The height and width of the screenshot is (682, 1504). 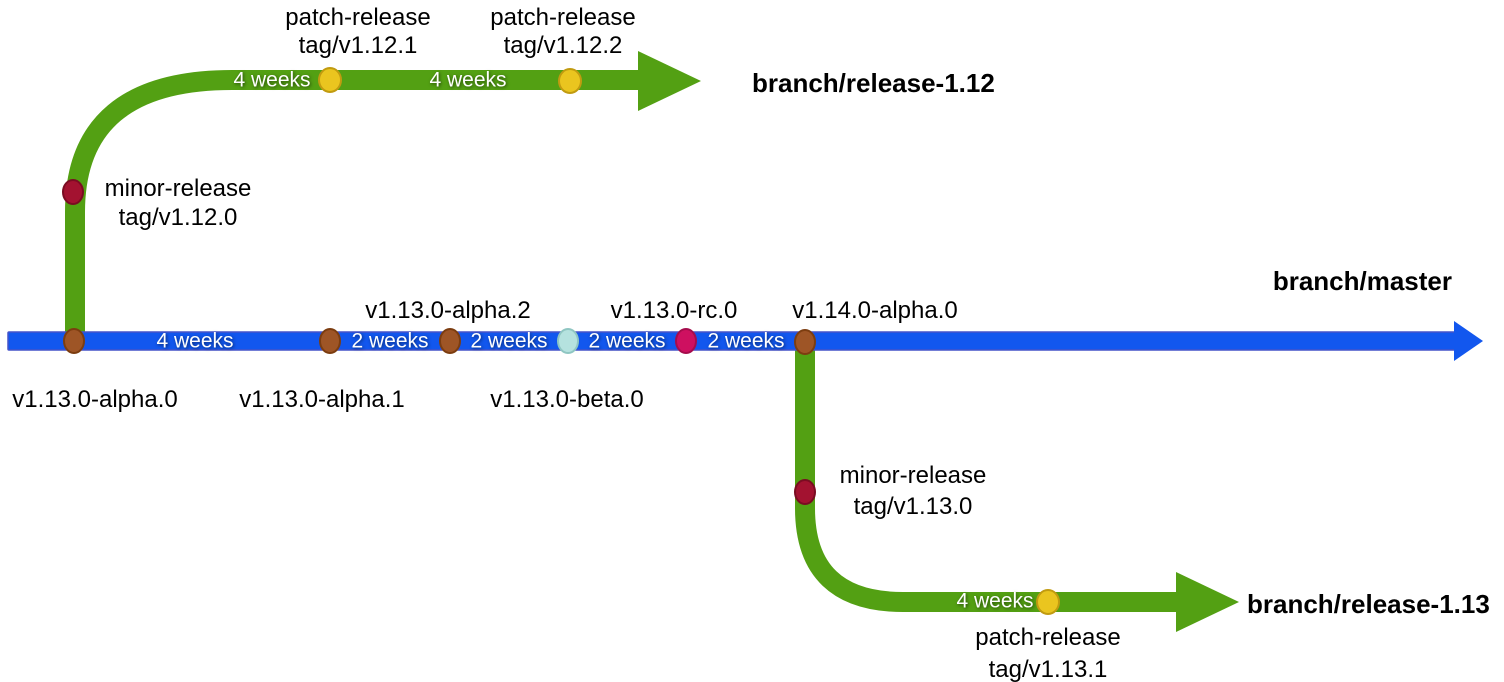 What do you see at coordinates (674, 310) in the screenshot?
I see `tag-label-v1-13-0-rc-0: v1.13.0-rc.0` at bounding box center [674, 310].